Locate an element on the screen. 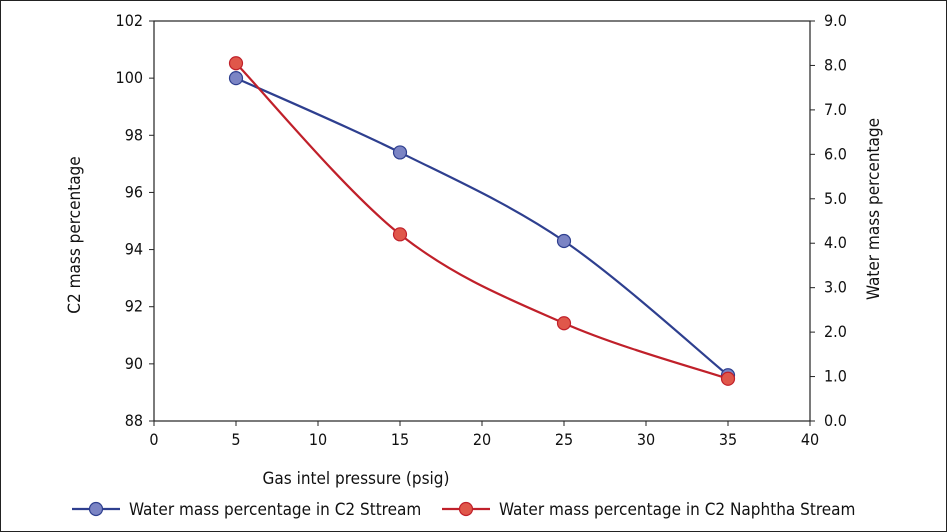 This screenshot has width=947, height=532. left-y-tick-label: 92 is located at coordinates (134, 306).